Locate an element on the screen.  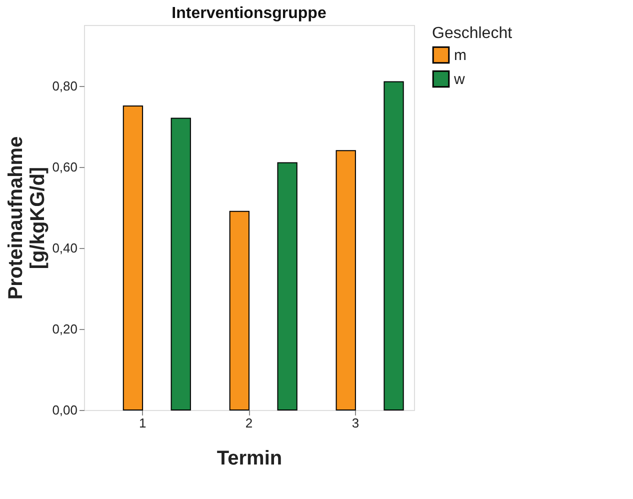
y-tick-label: 0,00 is located at coordinates (65, 410).